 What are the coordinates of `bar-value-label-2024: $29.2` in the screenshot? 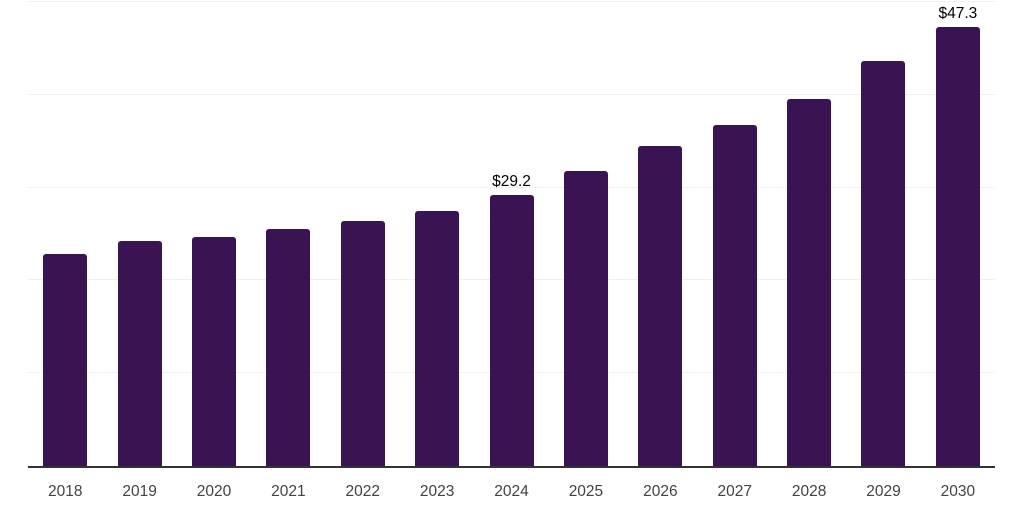 It's located at (511, 182).